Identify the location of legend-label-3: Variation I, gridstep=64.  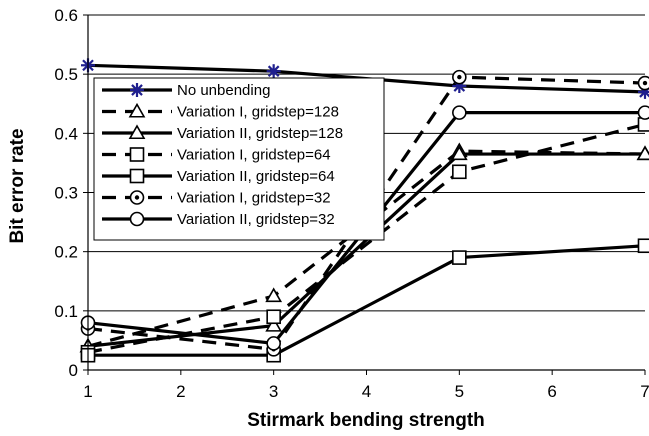
(254, 155).